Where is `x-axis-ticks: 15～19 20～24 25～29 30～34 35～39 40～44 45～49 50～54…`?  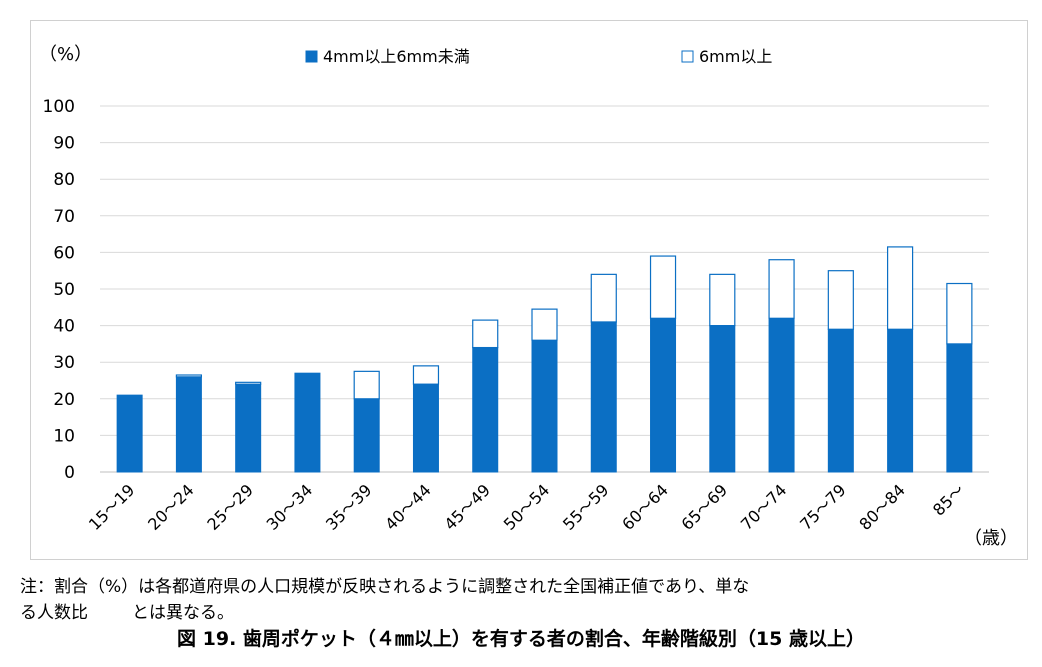
x-axis-ticks: 15～19 20～24 25～29 30～34 35～39 40～44 45～49 50～54… is located at coordinates (526, 507).